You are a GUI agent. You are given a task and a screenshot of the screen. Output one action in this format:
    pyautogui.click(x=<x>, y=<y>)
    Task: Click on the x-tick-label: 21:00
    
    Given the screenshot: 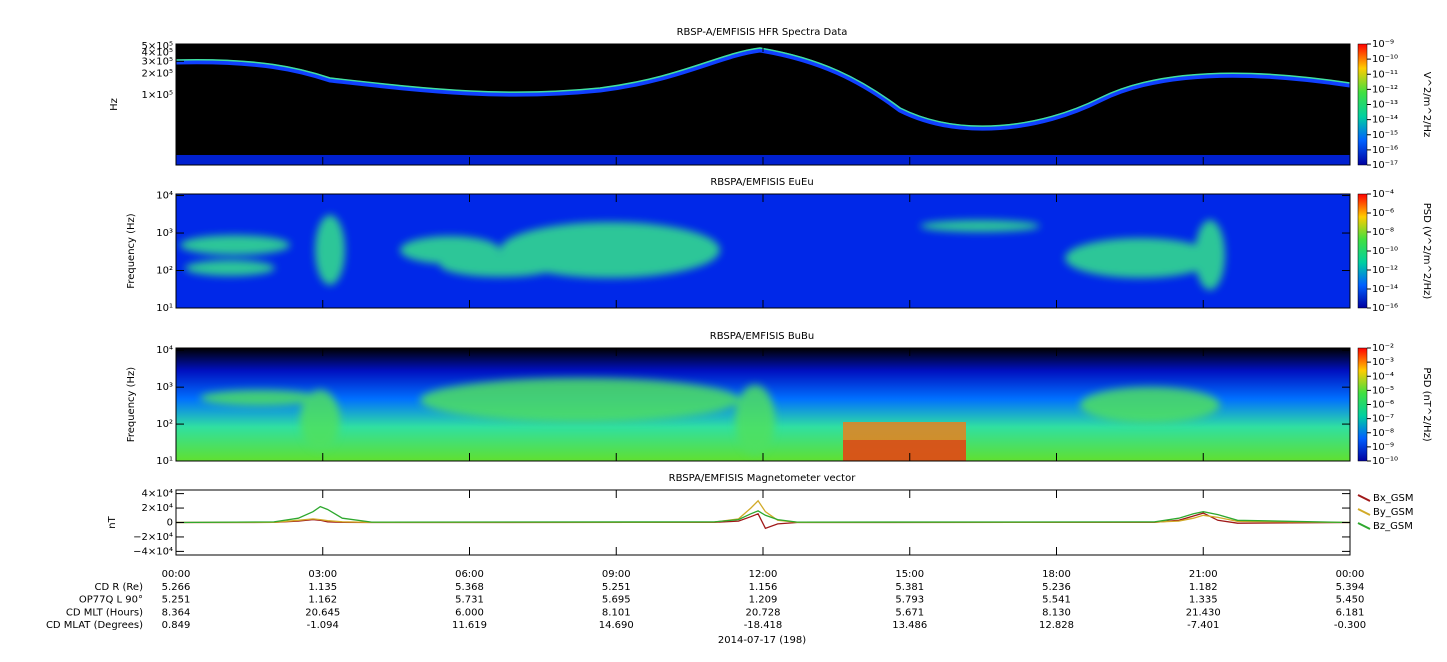 What is the action you would take?
    pyautogui.click(x=1203, y=574)
    